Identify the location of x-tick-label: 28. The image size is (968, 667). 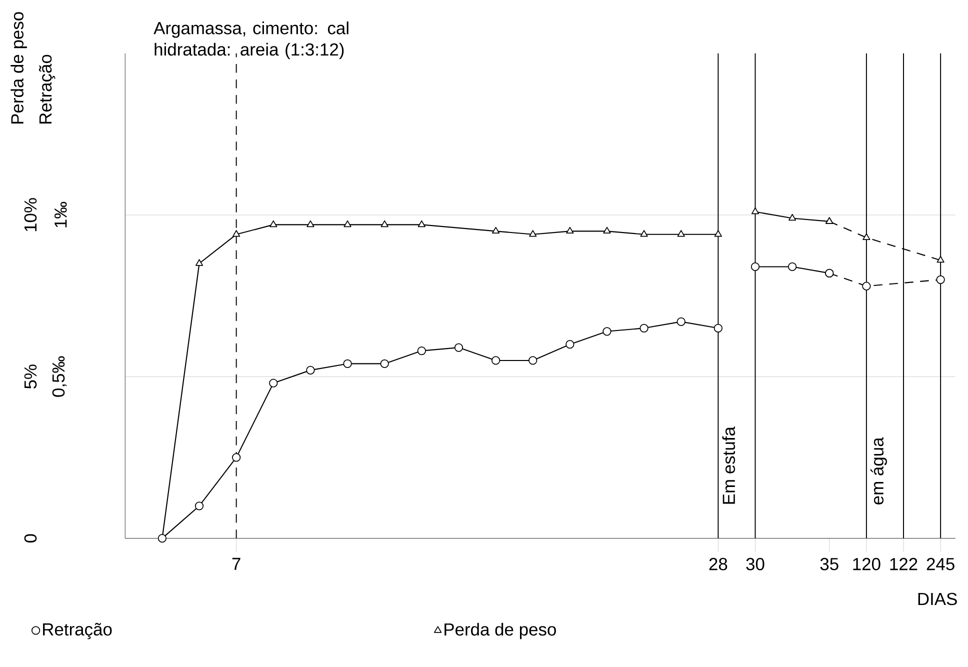
(718, 564).